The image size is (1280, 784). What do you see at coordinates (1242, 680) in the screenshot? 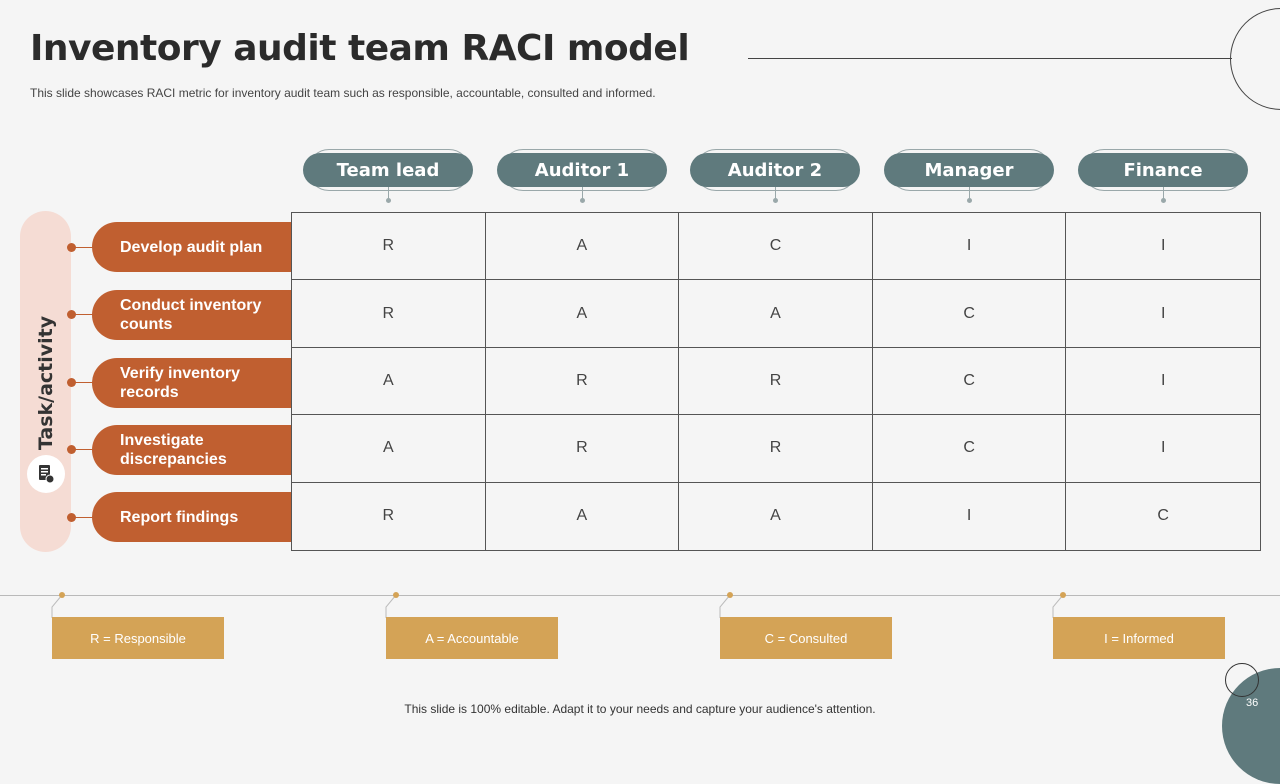
I see `decorative-small-circle` at bounding box center [1242, 680].